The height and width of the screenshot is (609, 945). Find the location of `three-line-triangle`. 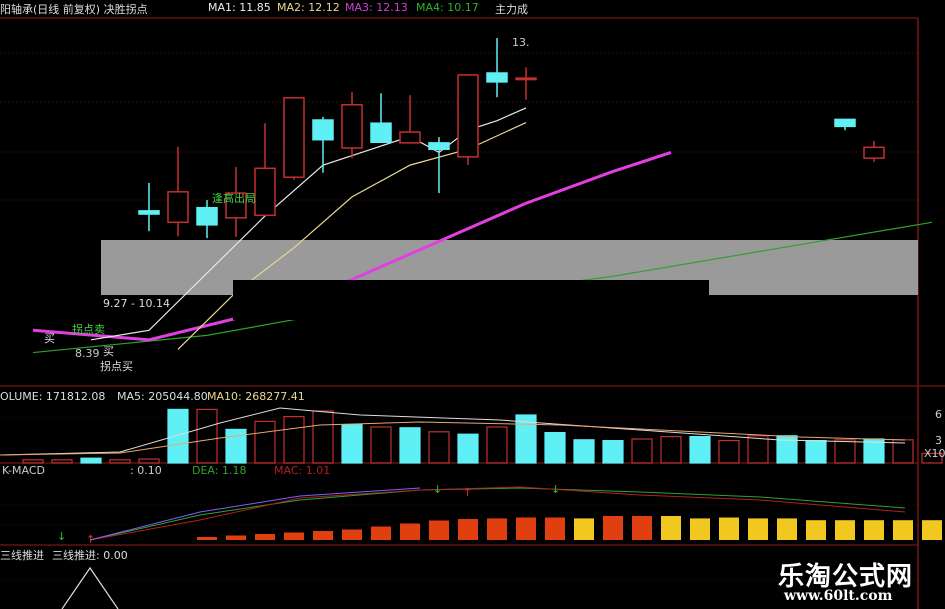

three-line-triangle is located at coordinates (90, 587).